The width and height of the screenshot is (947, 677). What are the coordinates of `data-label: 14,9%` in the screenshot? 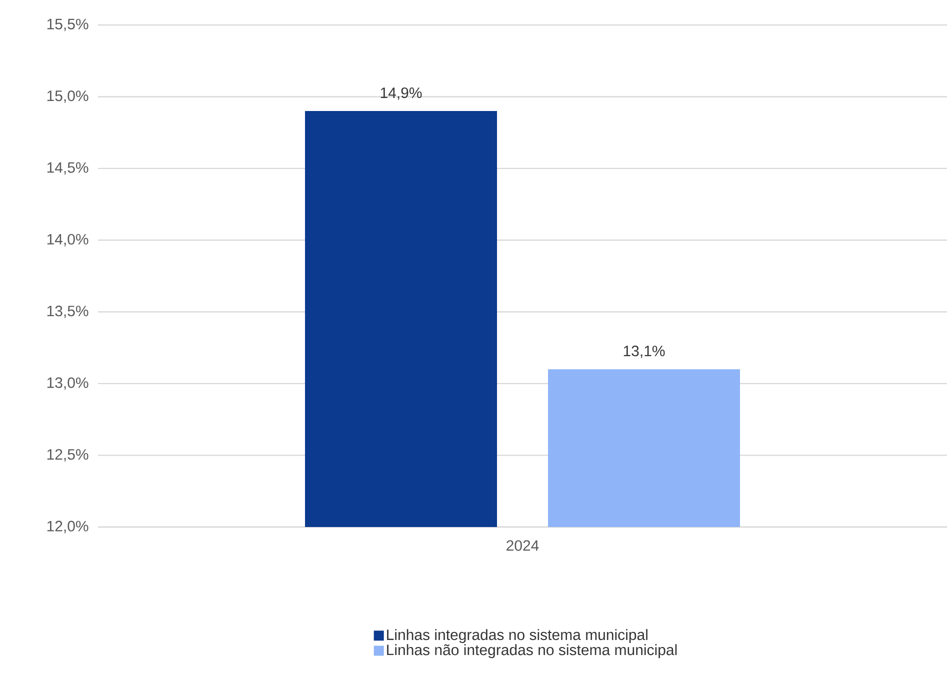 It's located at (401, 93).